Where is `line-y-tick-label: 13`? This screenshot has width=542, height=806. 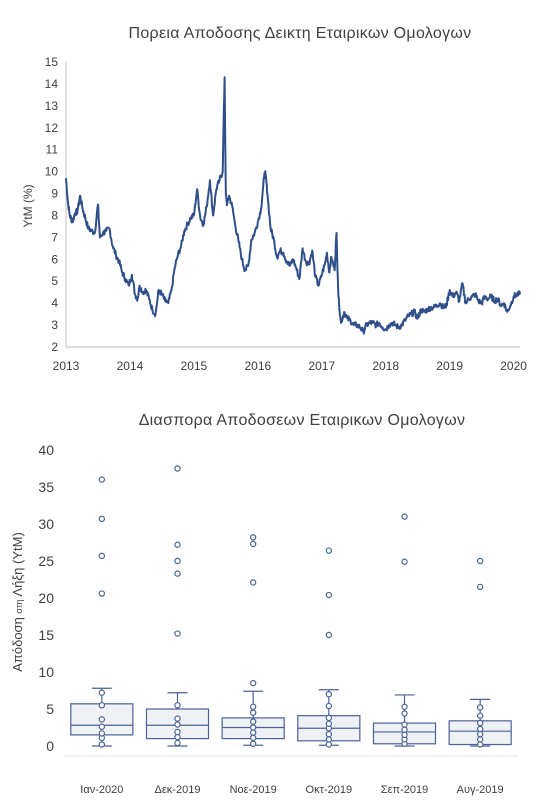
line-y-tick-label: 13 is located at coordinates (52, 106).